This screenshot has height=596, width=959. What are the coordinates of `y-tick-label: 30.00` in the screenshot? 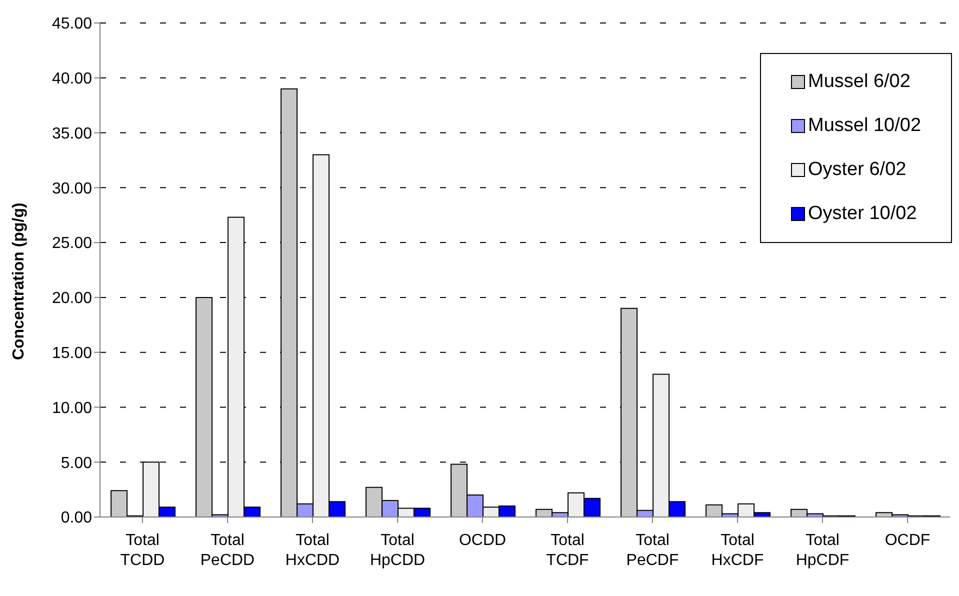 It's located at (72, 189).